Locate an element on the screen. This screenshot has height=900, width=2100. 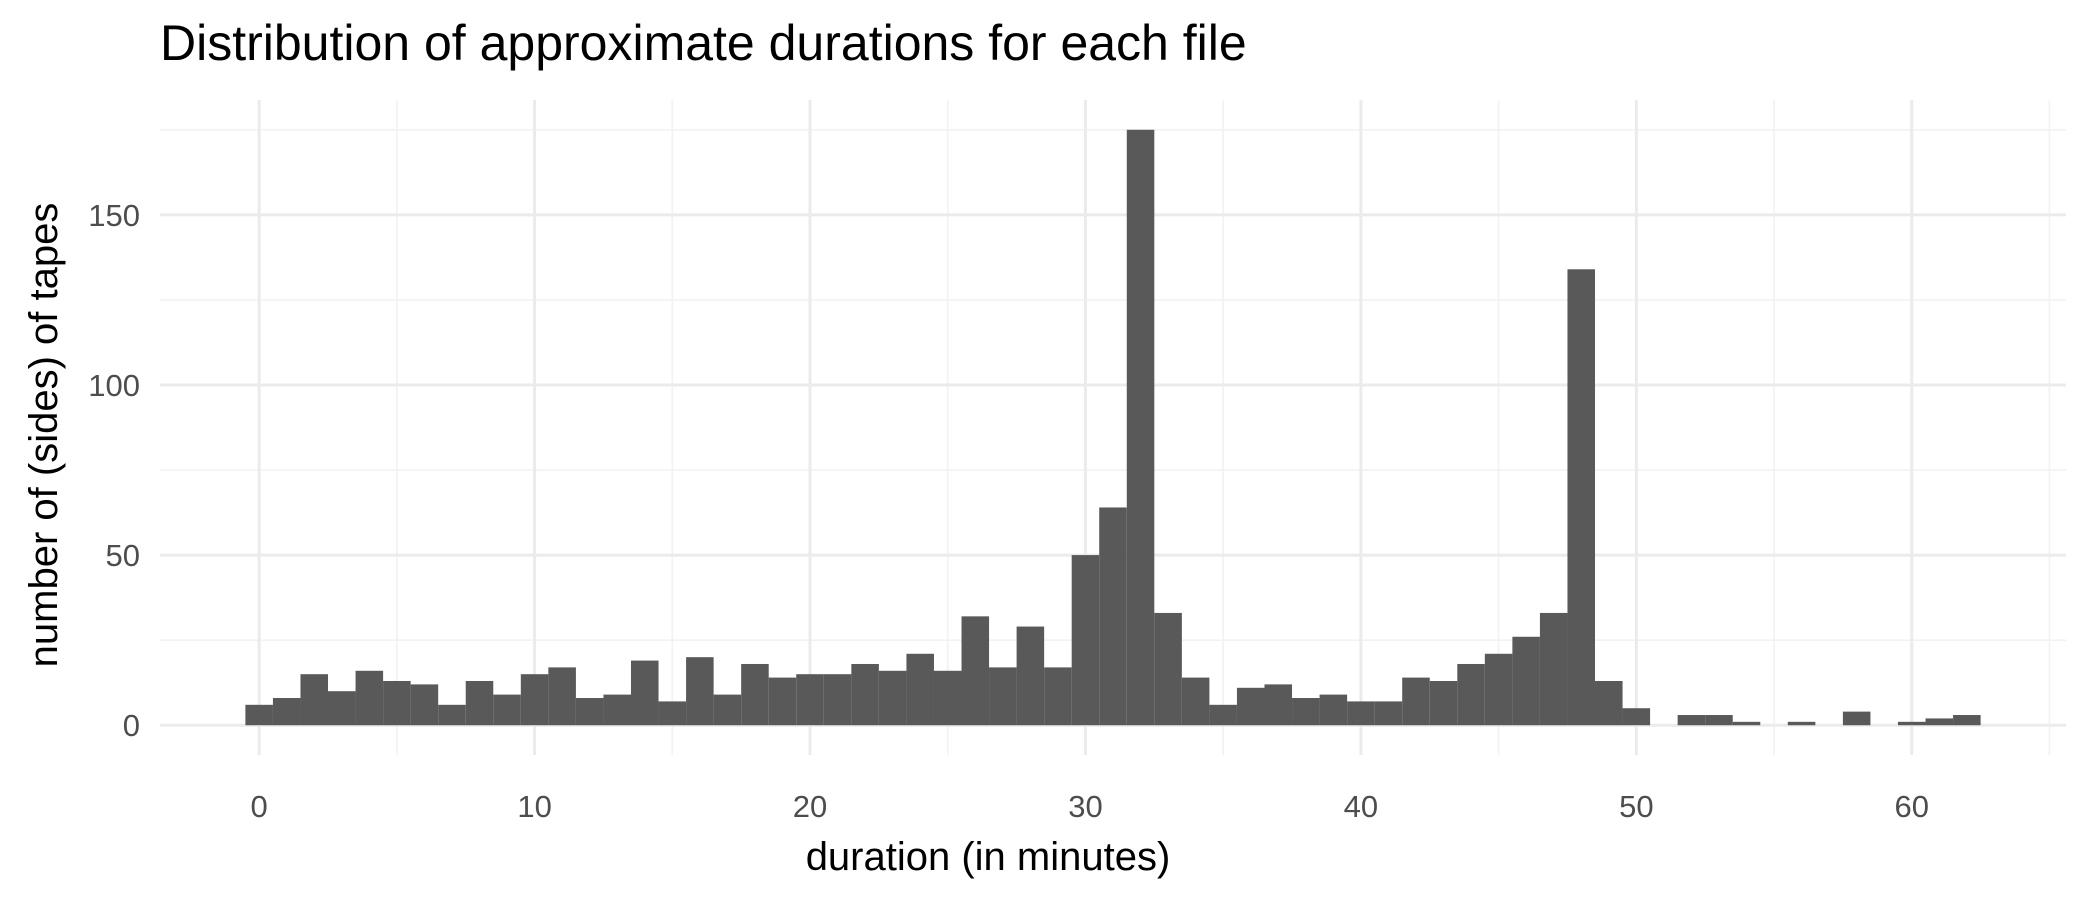
x-axis-ticks: 0 10 20 30 40 50 60 is located at coordinates (1090, 806).